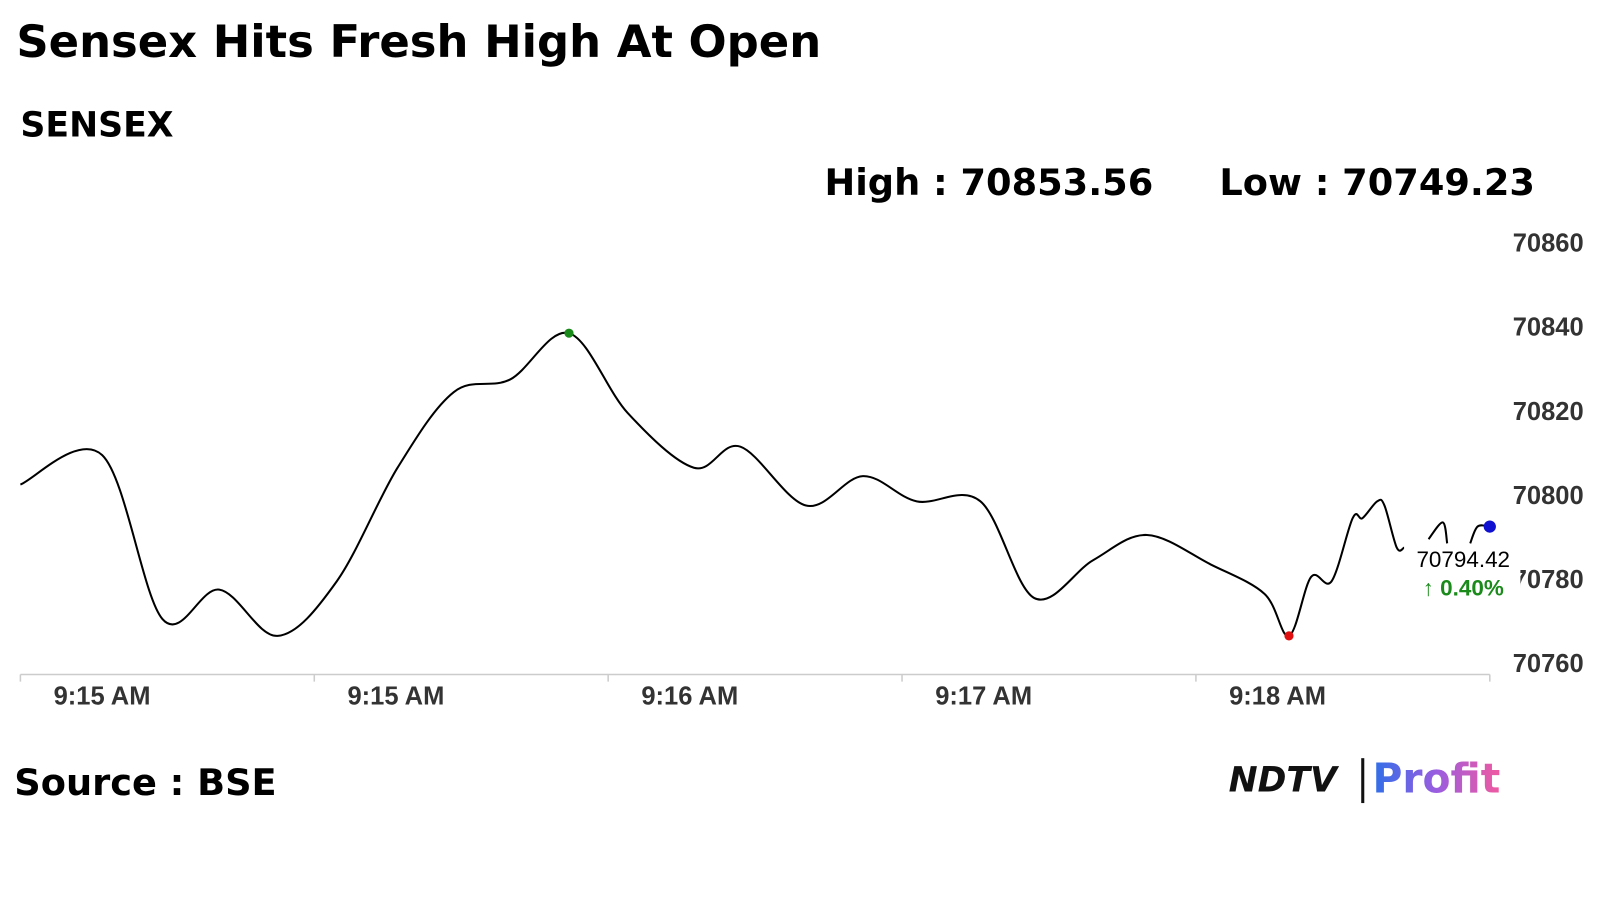 The image size is (1600, 900). Describe the element at coordinates (1436, 779) in the screenshot. I see `logo-product: Profit` at that location.